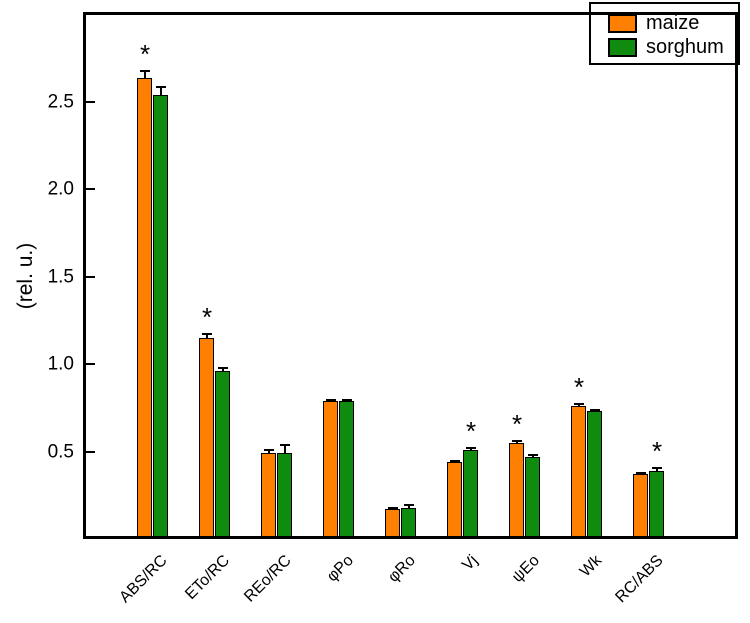 This screenshot has width=750, height=623. What do you see at coordinates (470, 563) in the screenshot?
I see `x-axis-tick-label: Vj` at bounding box center [470, 563].